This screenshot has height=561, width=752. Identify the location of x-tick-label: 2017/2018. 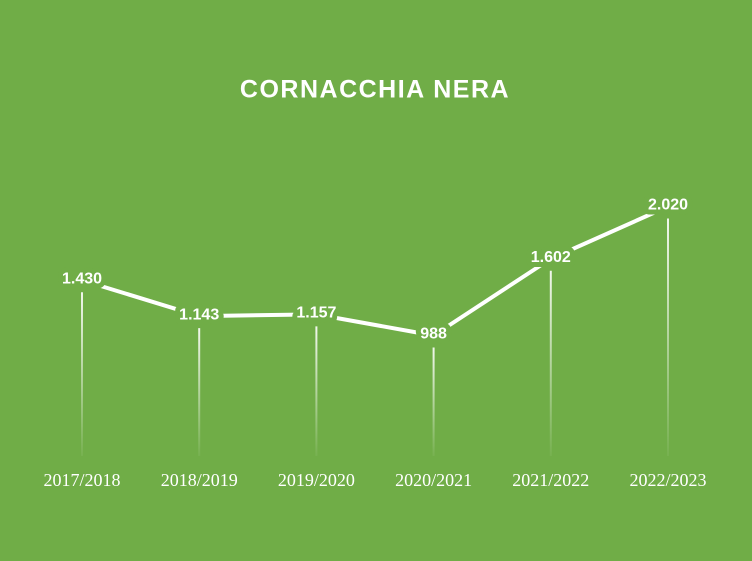
(81, 480).